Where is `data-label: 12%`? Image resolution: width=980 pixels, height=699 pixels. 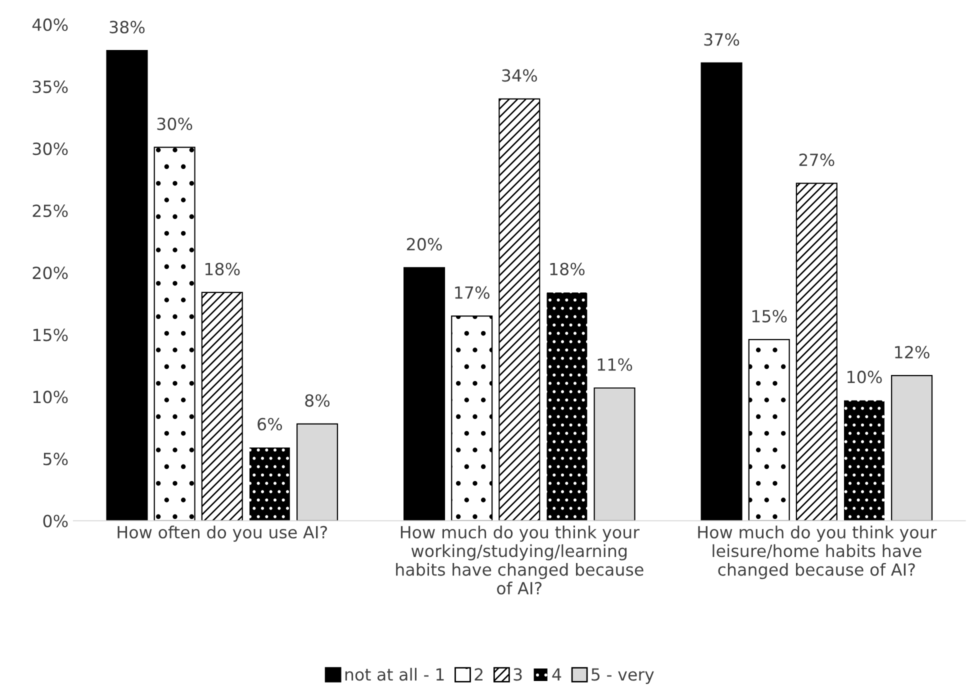
data-label: 12% is located at coordinates (912, 352).